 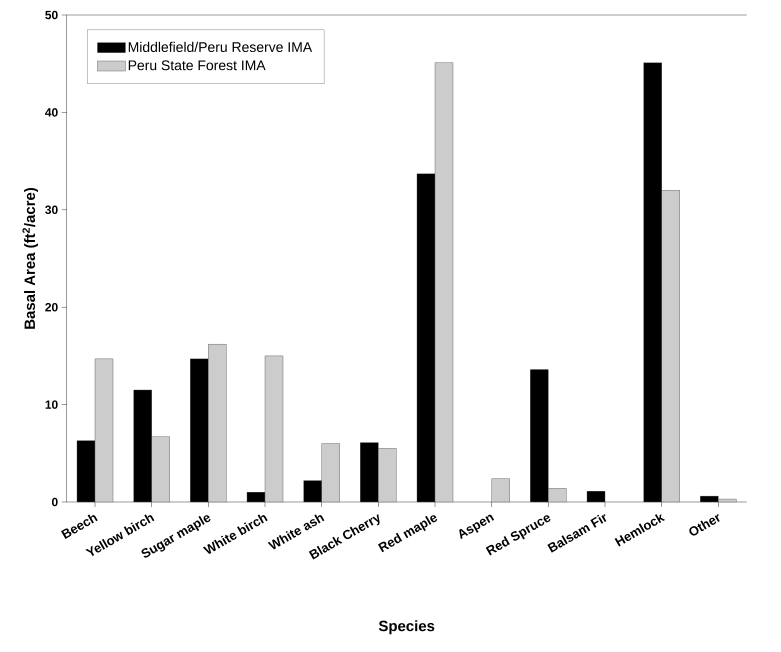 I want to click on x-axis-title: Species, so click(x=406, y=627).